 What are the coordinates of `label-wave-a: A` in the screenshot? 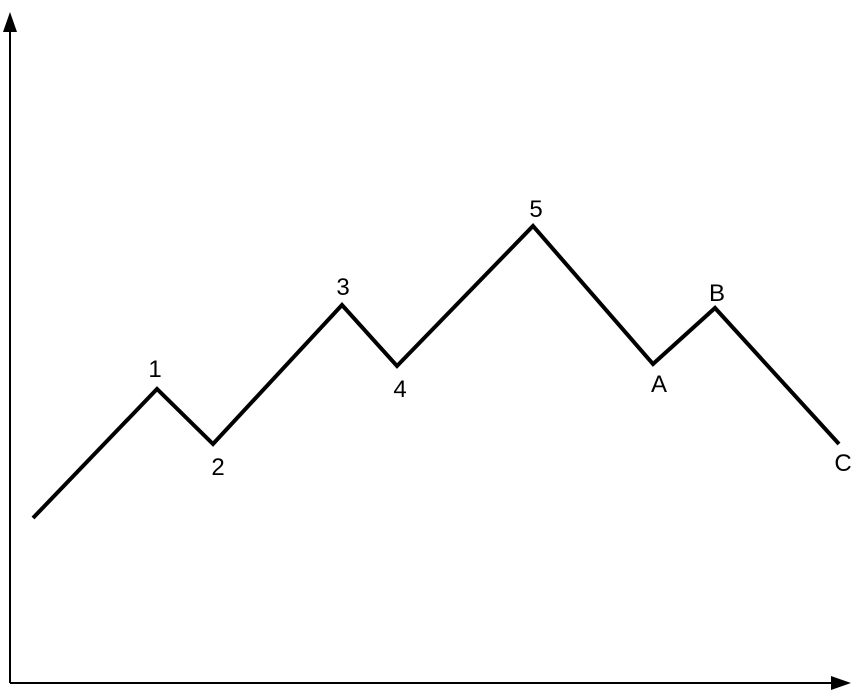 It's located at (659, 384).